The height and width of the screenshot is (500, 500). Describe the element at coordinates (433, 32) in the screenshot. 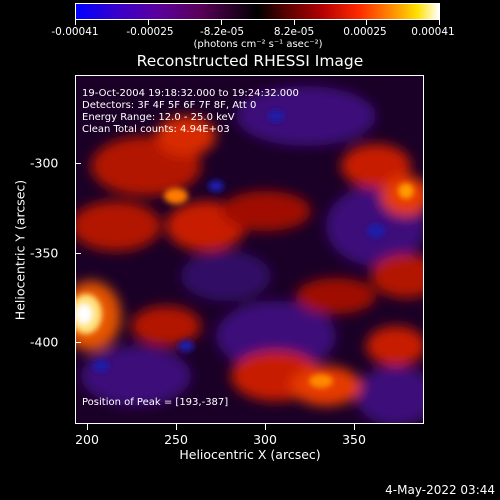

I see `colorbar-label: 0.00041` at that location.